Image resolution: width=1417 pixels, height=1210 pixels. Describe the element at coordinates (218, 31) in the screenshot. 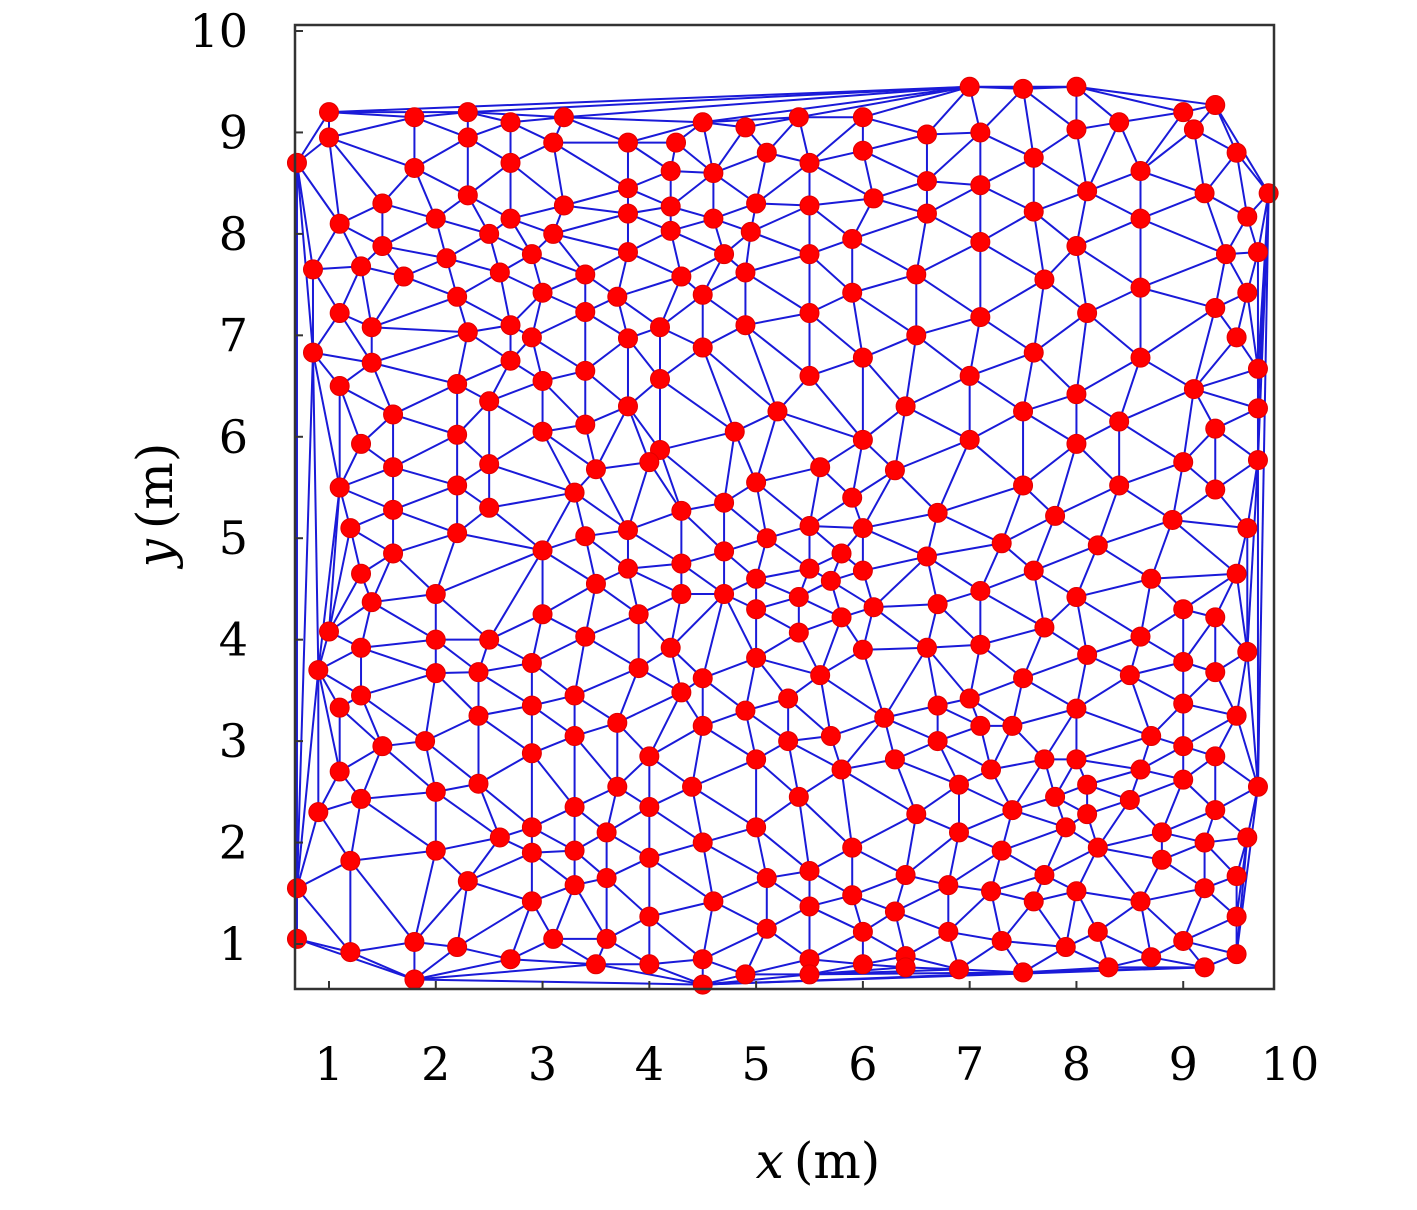

I see `y-tick-label: 10` at that location.